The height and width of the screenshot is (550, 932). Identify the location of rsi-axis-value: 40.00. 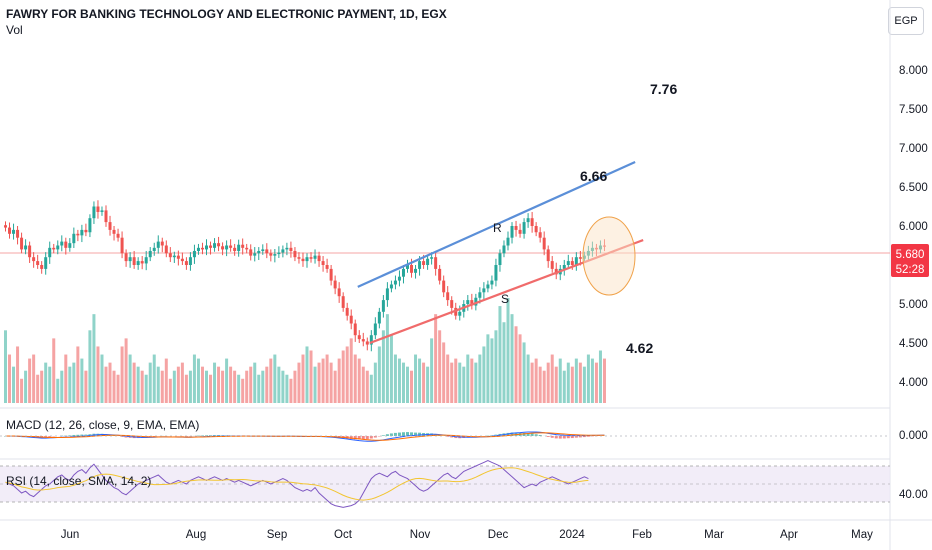
(913, 495).